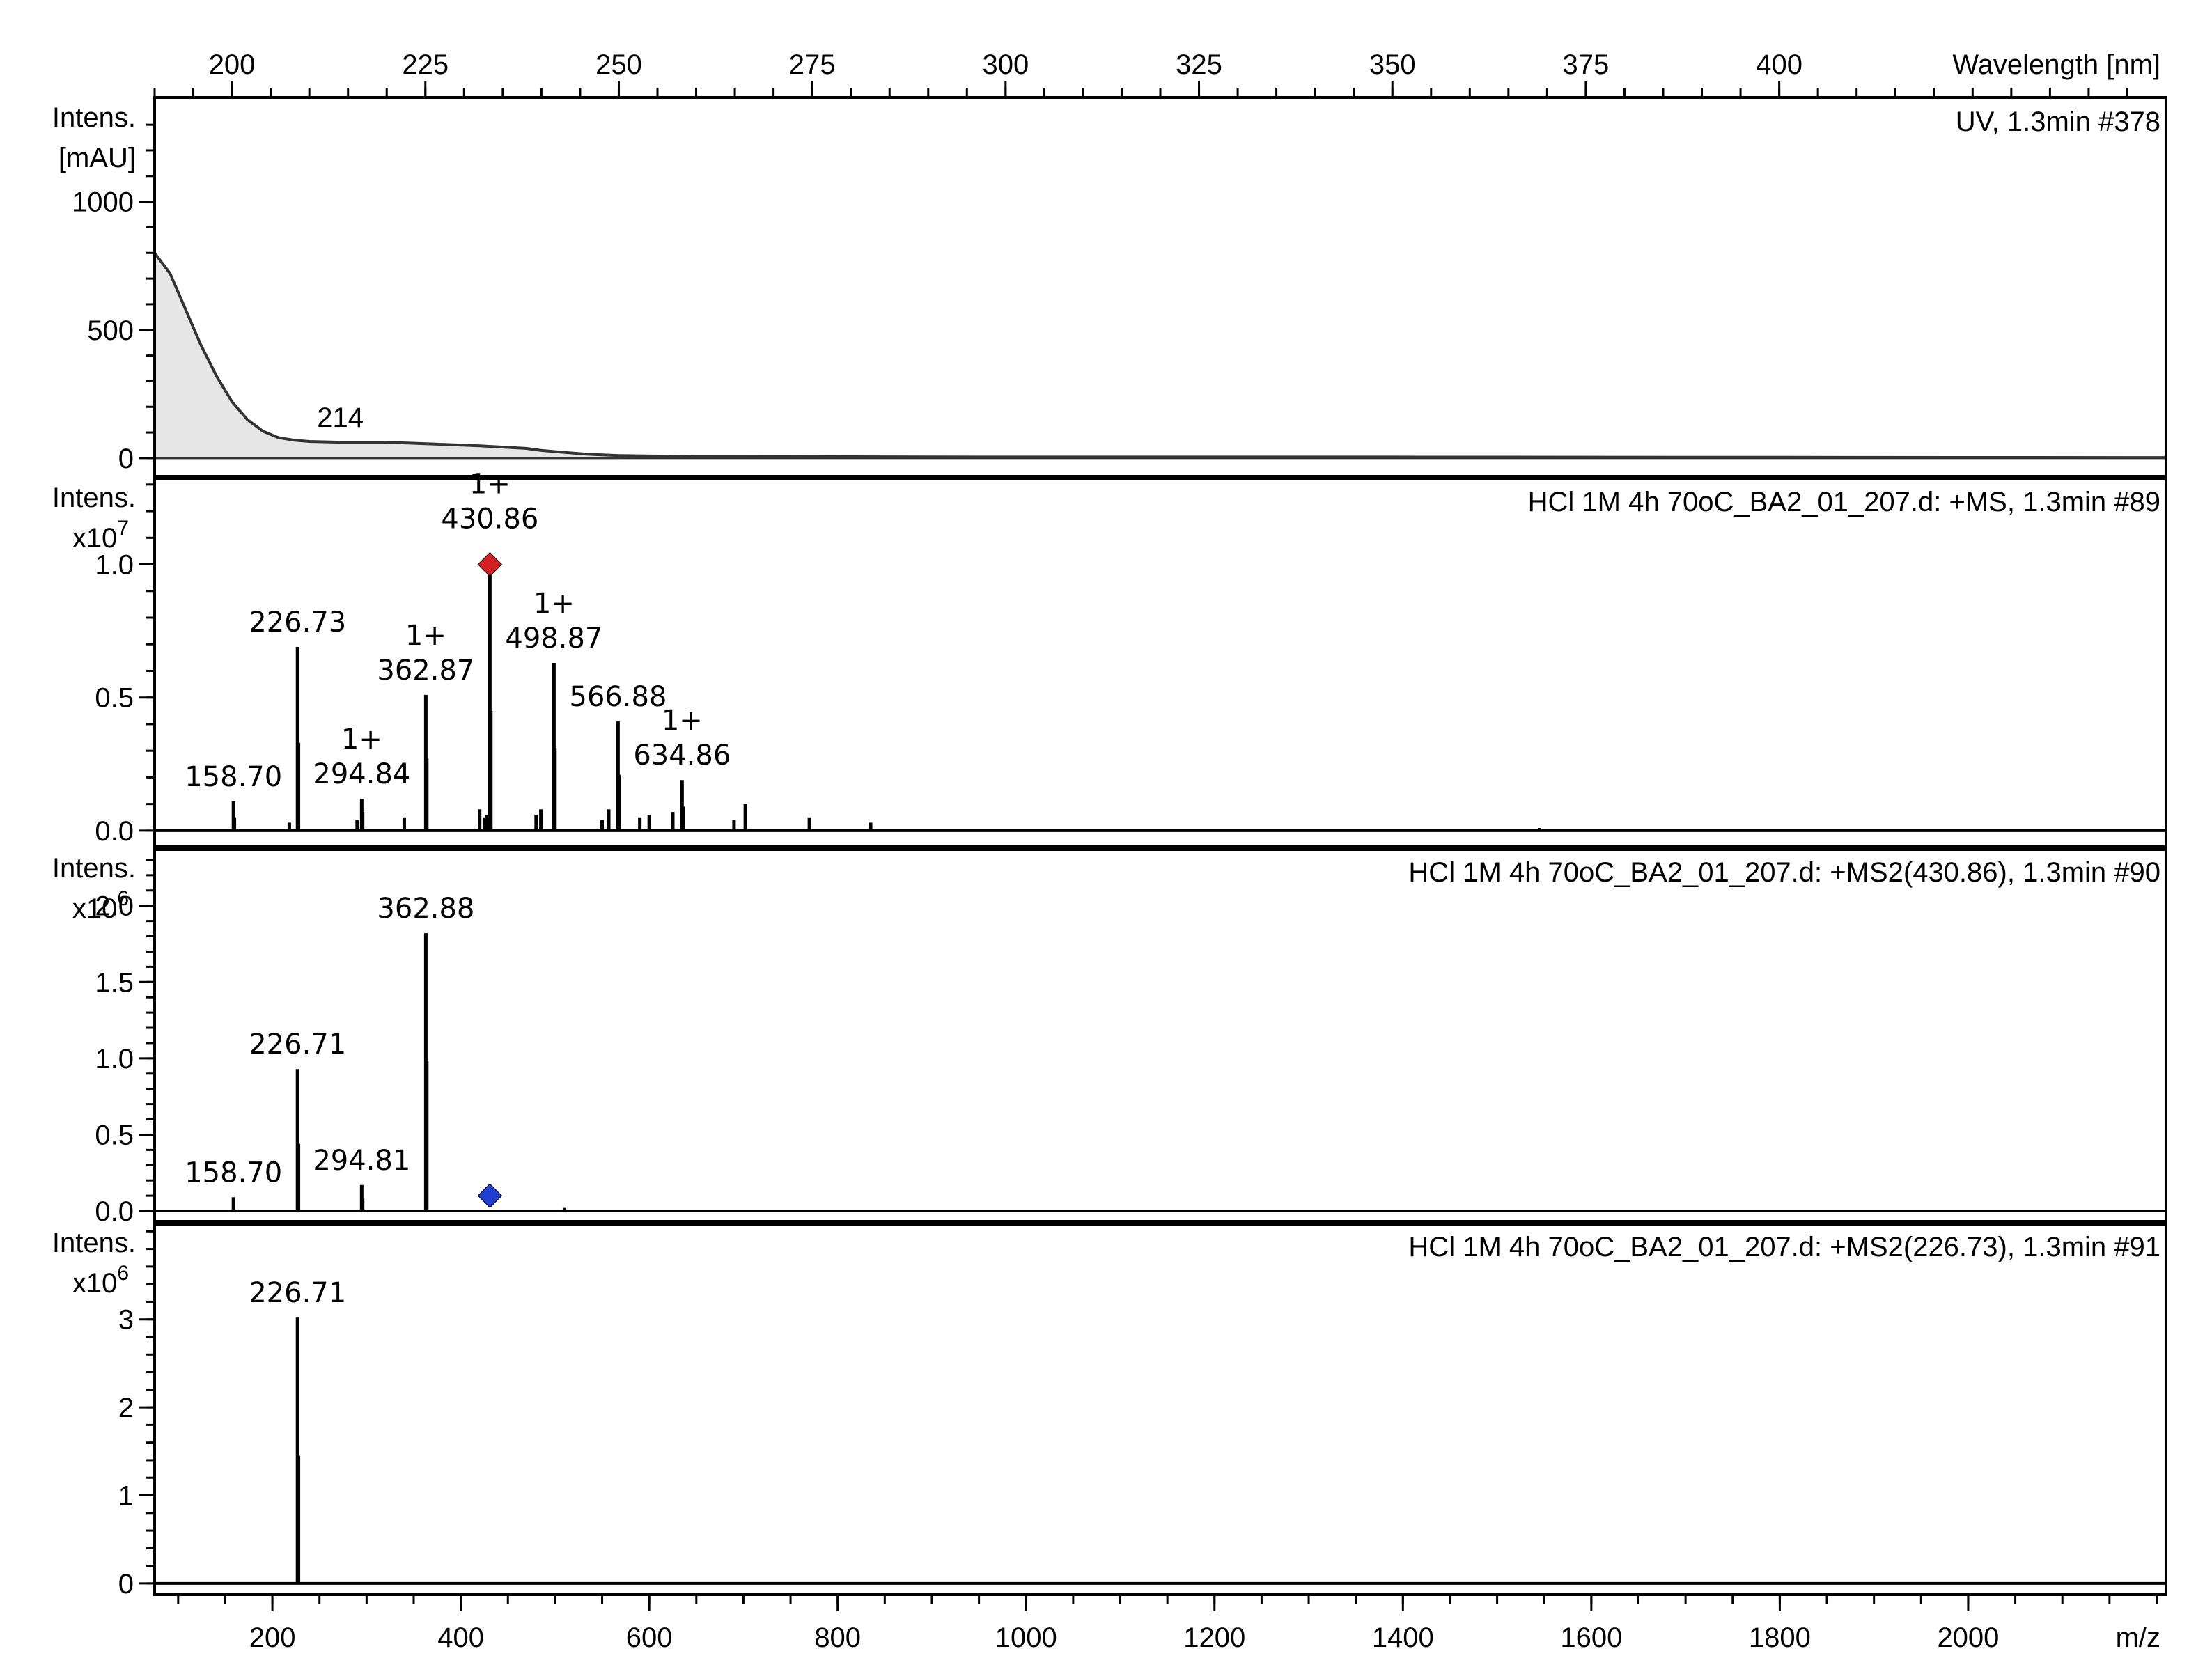  What do you see at coordinates (682, 756) in the screenshot?
I see `peak-mz-label: 634.86` at bounding box center [682, 756].